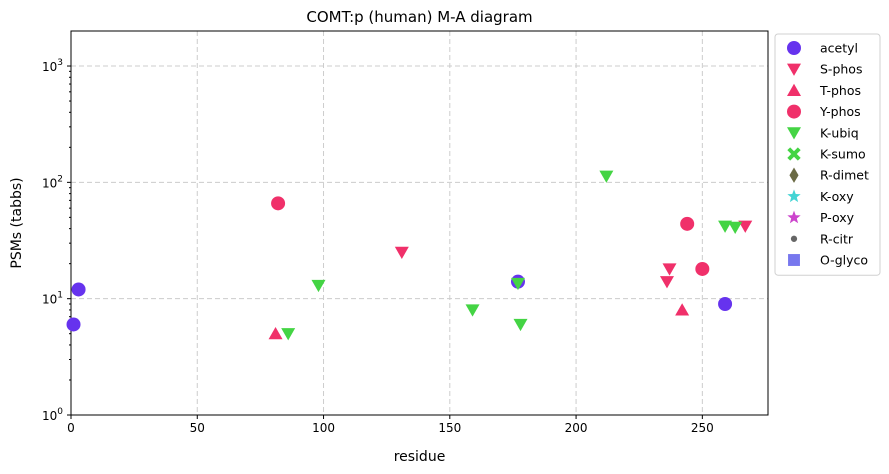 Image resolution: width=889 pixels, height=474 pixels. Describe the element at coordinates (837, 196) in the screenshot. I see `legend-label: K-oxy` at that location.